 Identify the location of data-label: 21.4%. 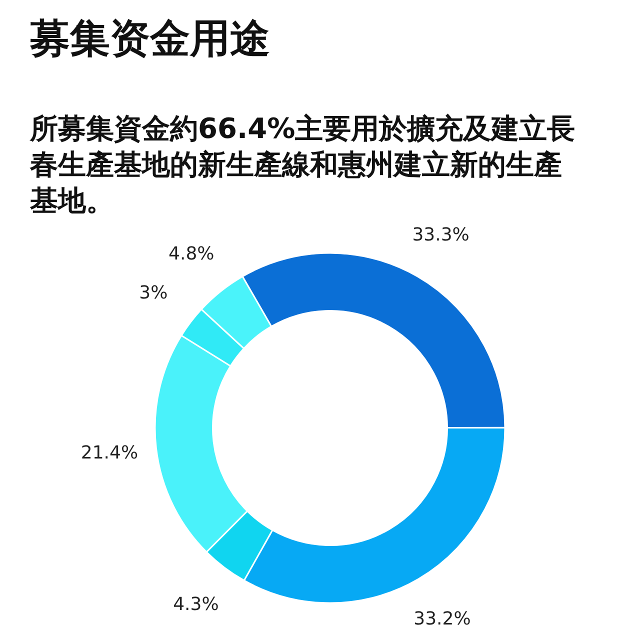
(109, 453).